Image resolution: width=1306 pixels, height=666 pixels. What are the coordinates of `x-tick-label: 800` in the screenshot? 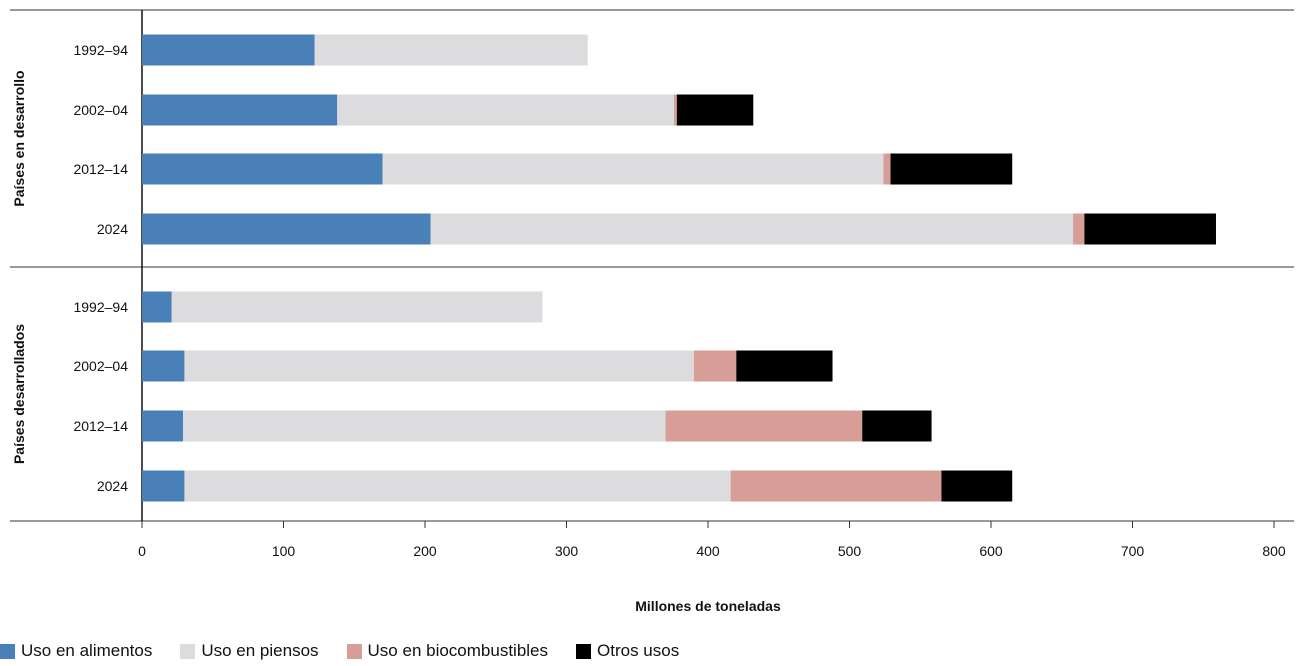 It's located at (1274, 551).